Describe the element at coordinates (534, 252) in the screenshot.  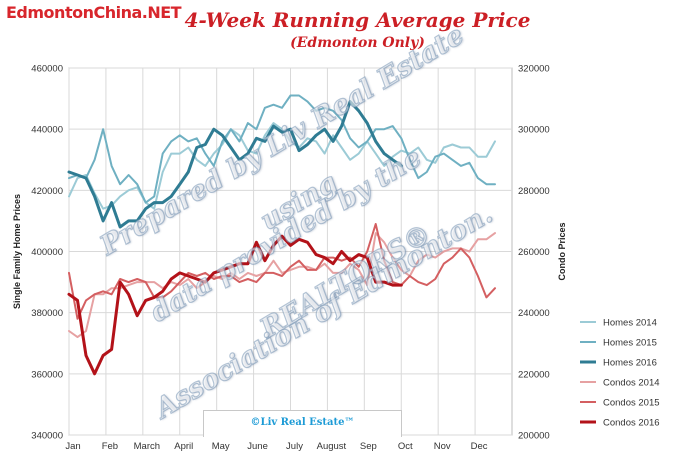
I see `y-right-tick-label: 260000` at that location.